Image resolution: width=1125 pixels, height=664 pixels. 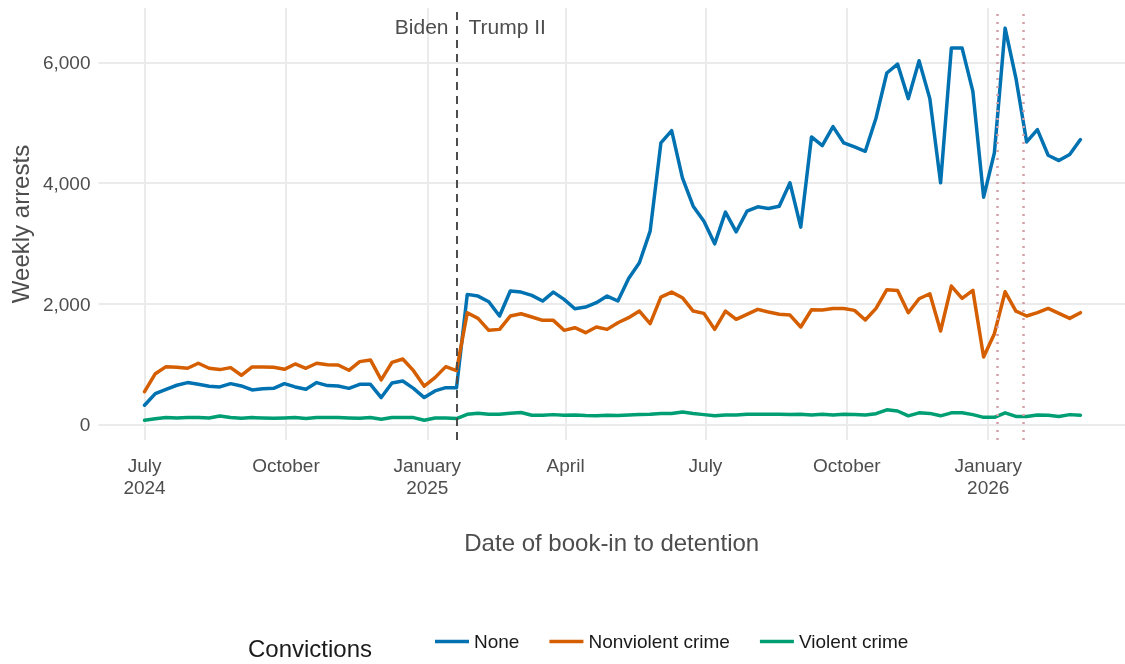 I want to click on x-axis-title: Date of book-in to detention, so click(x=612, y=542).